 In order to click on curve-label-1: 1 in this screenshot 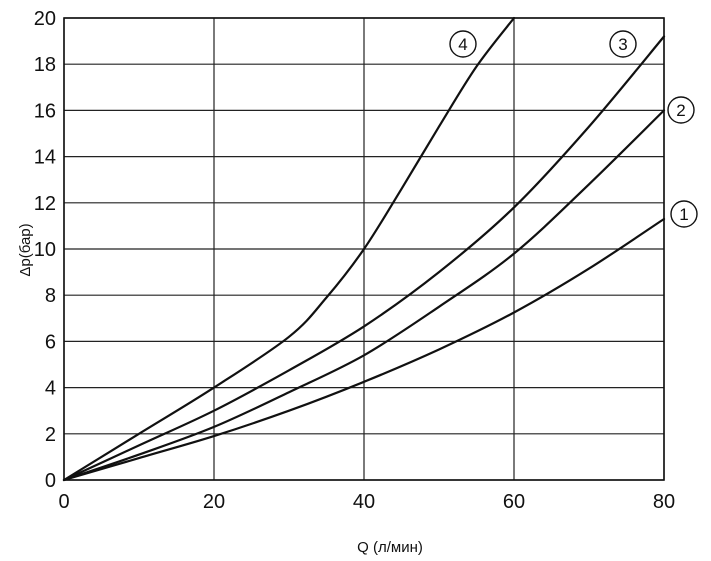, I will do `click(684, 214)`.